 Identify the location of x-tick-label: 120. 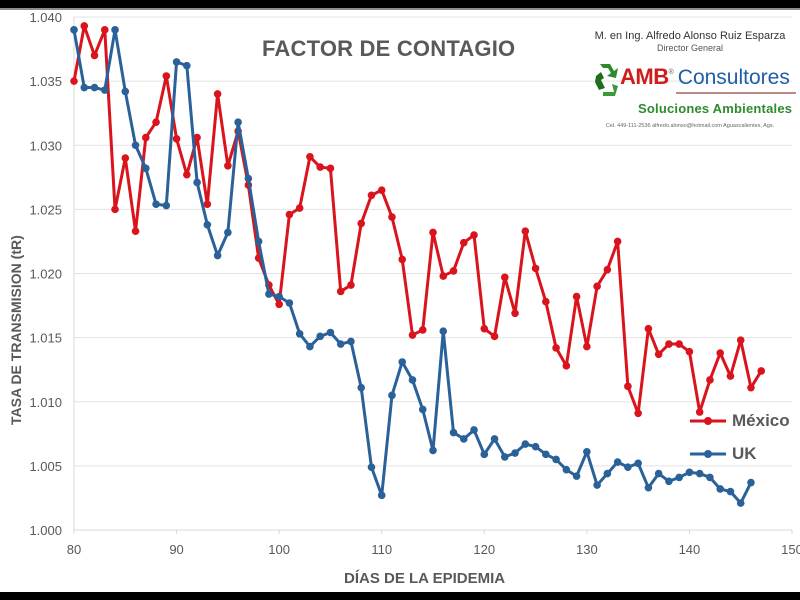
(484, 549).